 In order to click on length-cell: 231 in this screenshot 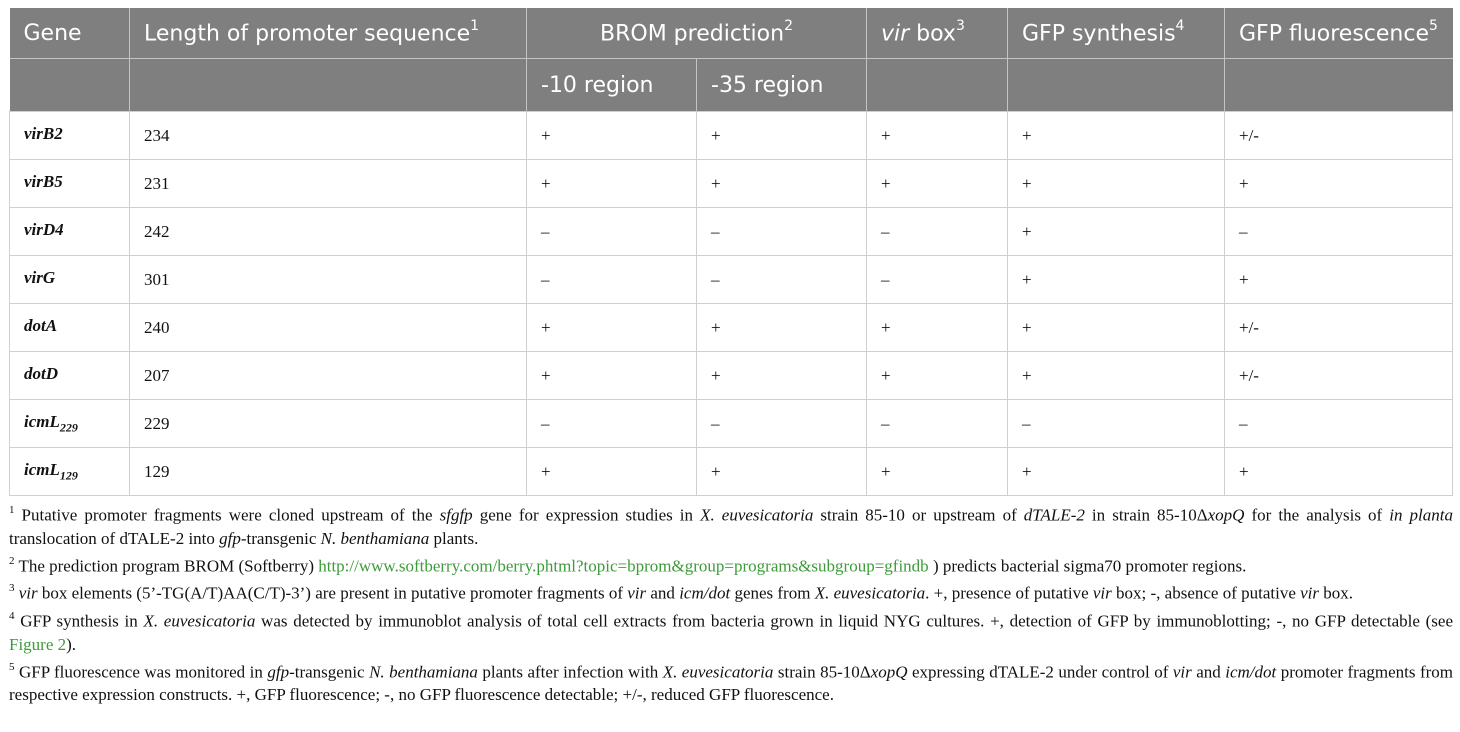, I will do `click(328, 183)`.